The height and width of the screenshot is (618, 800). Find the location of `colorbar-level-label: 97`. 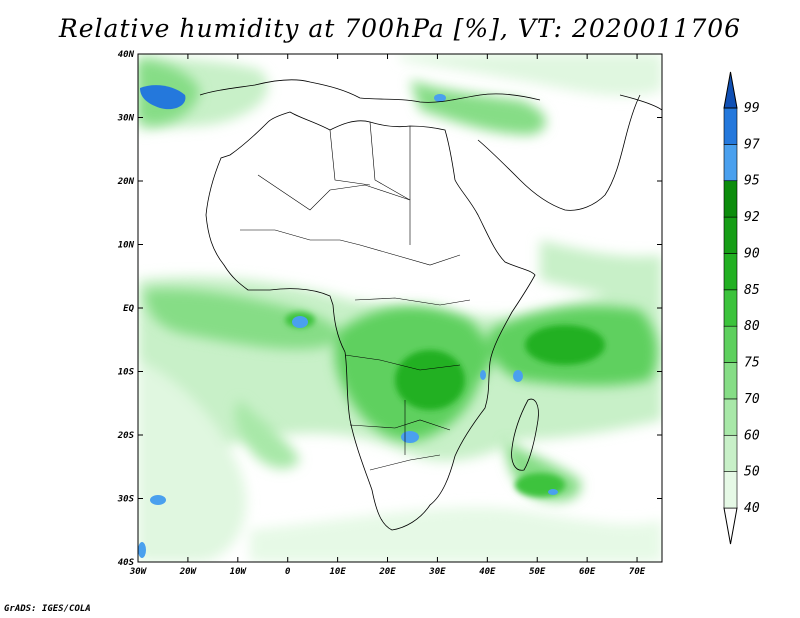

colorbar-level-label: 97 is located at coordinates (752, 144).